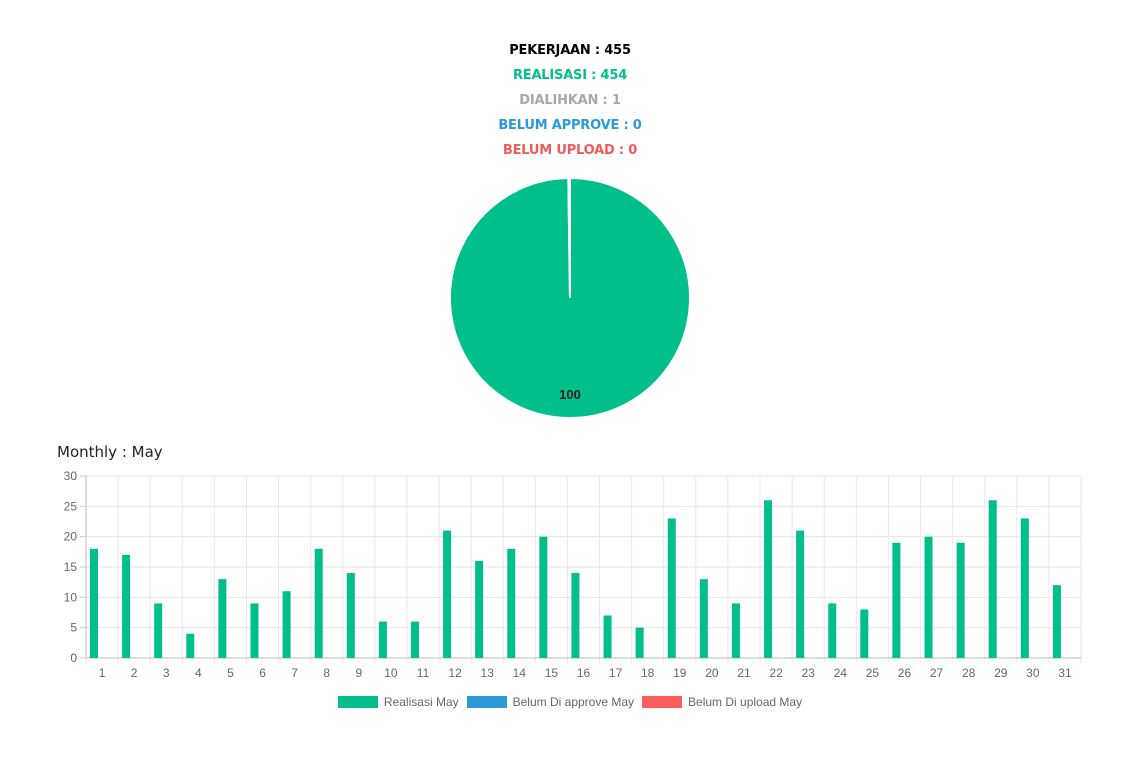 The image size is (1140, 764). I want to click on legend-item-belum-di-approve-may: Belum Di approve May, so click(550, 702).